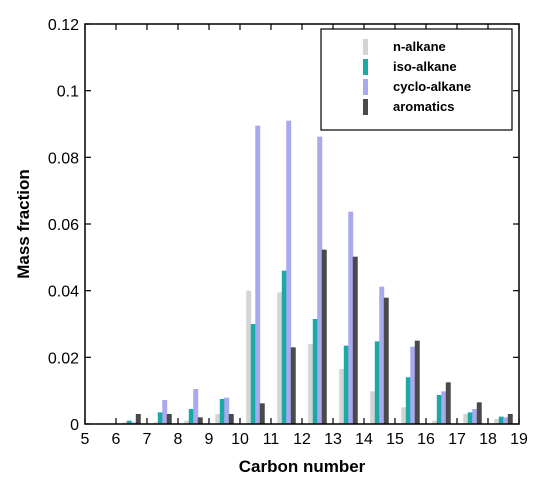  What do you see at coordinates (423, 106) in the screenshot?
I see `legend-label-aromatics: aromatics` at bounding box center [423, 106].